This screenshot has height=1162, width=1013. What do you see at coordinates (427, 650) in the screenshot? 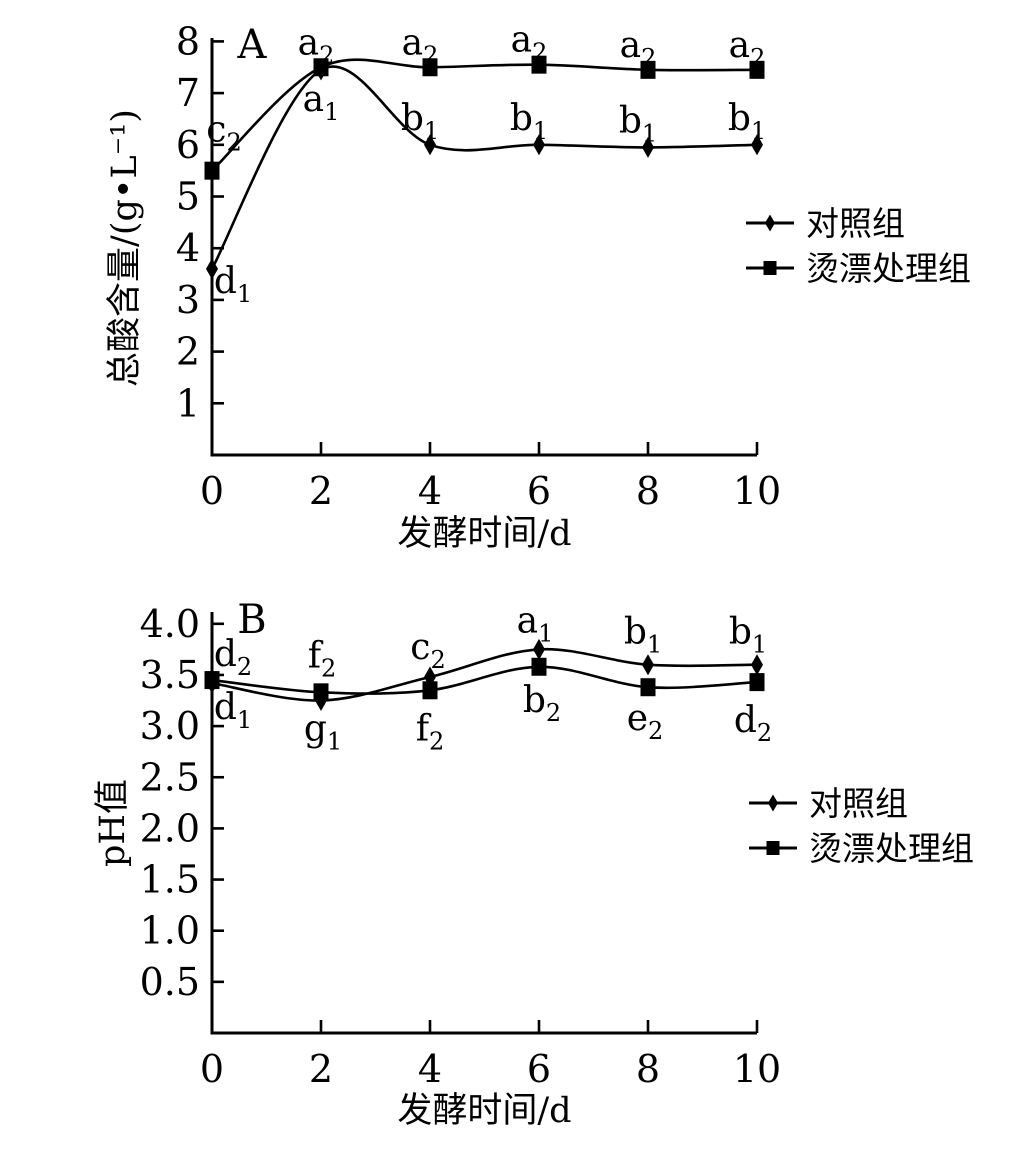
I see `control-point-label: c2` at bounding box center [427, 650].